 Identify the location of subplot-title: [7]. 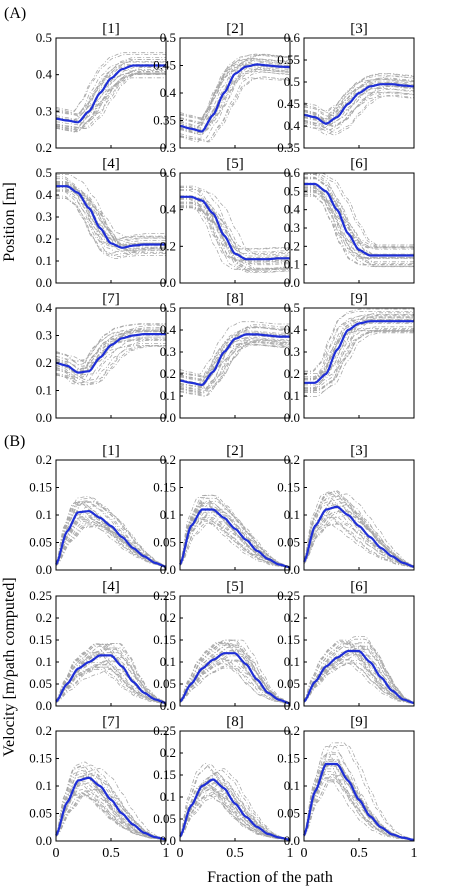
(111, 299).